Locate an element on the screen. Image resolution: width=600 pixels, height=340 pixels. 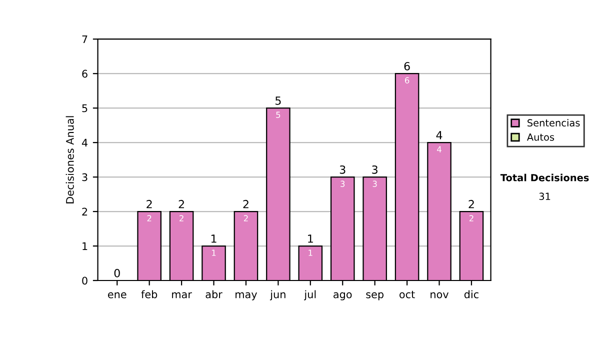
x-tick-label: ago is located at coordinates (343, 296).